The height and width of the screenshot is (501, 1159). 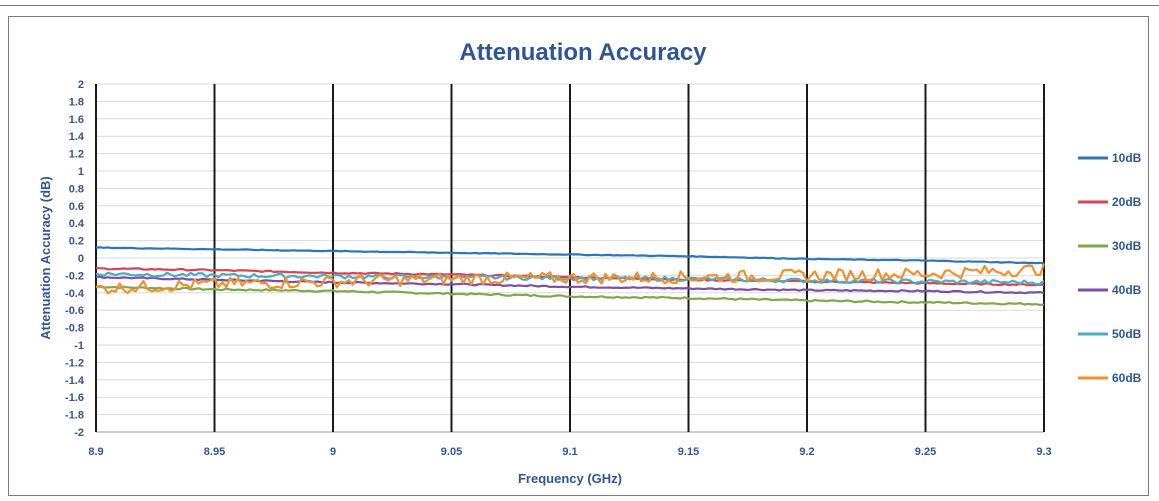 What do you see at coordinates (1043, 452) in the screenshot?
I see `x-tick-label: 9.3` at bounding box center [1043, 452].